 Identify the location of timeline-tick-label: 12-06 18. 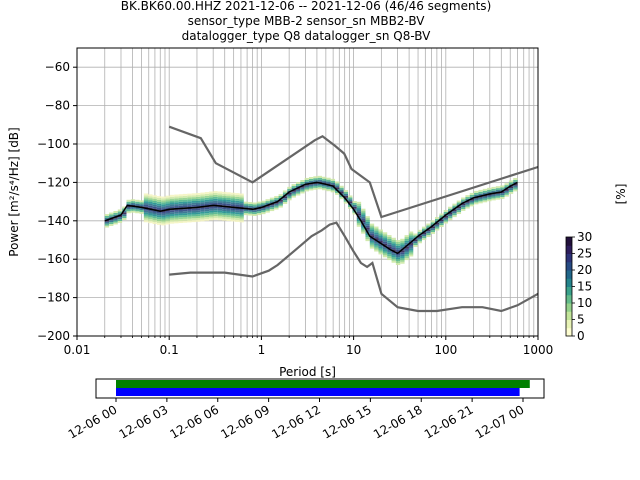
(398, 421).